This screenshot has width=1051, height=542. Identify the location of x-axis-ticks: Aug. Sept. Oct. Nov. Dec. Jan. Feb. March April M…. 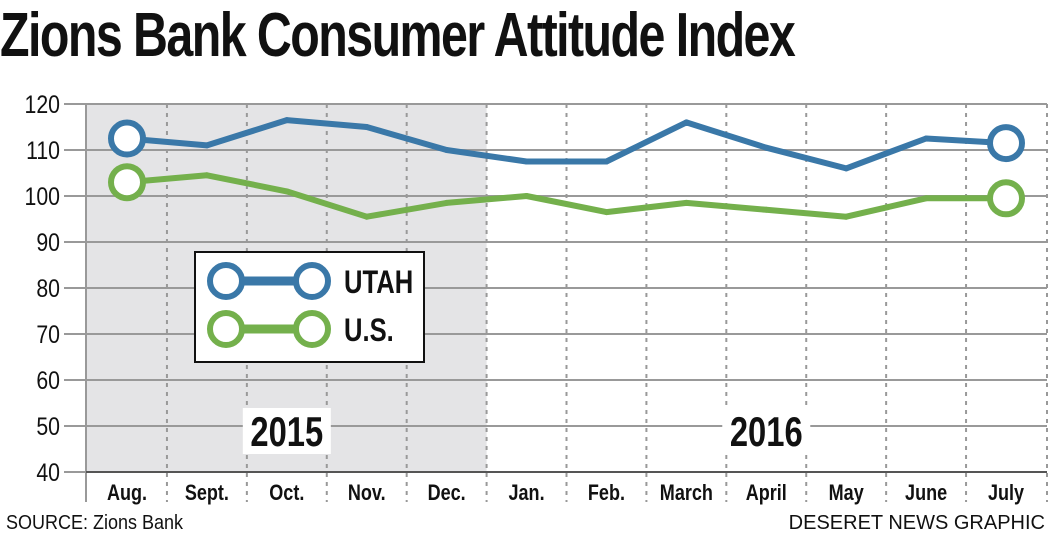
(566, 493).